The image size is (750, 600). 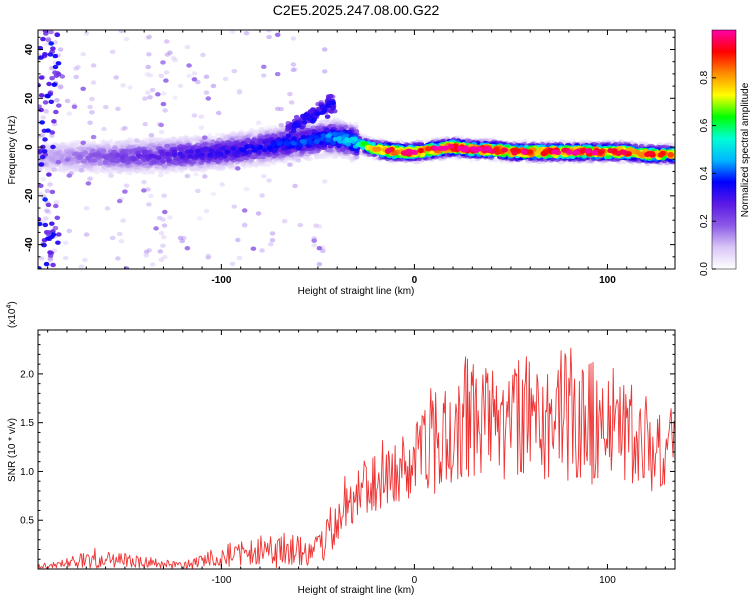 I want to click on figure-title: C2E5.2025.247.08.00.G22, so click(x=356, y=10).